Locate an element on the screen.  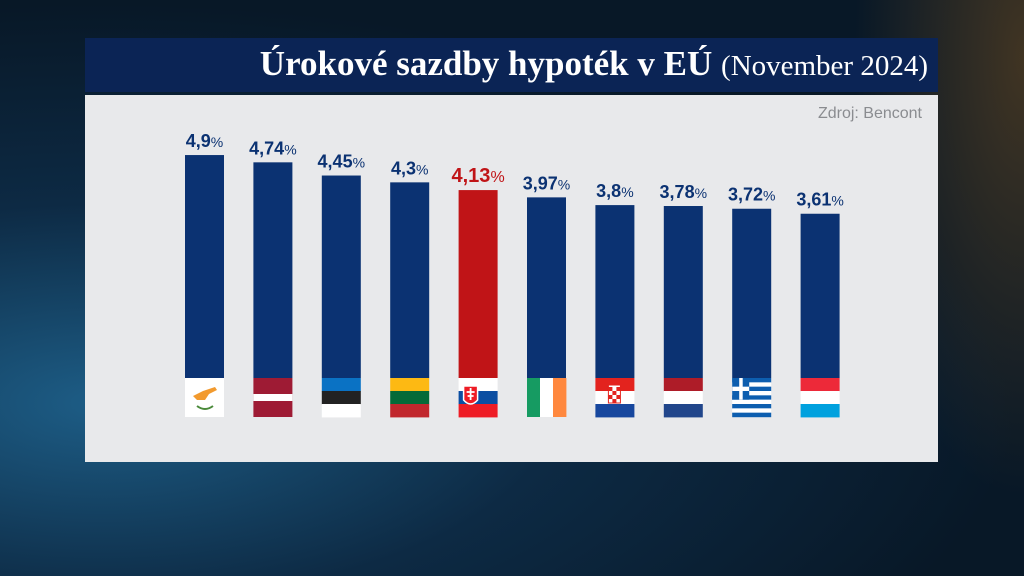
data-label: 4,9% is located at coordinates (204, 141).